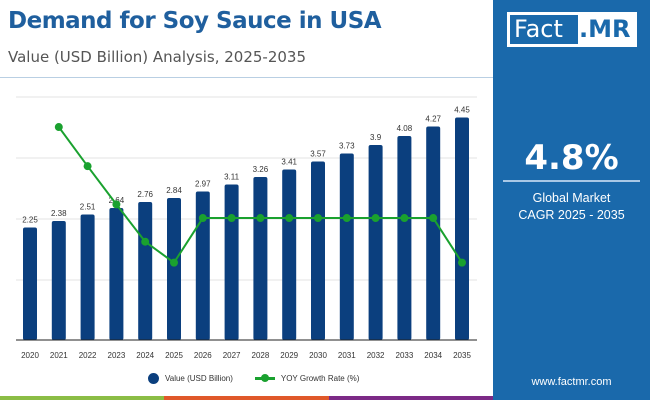 The image size is (650, 400). What do you see at coordinates (462, 110) in the screenshot?
I see `data-label: 4.45` at bounding box center [462, 110].